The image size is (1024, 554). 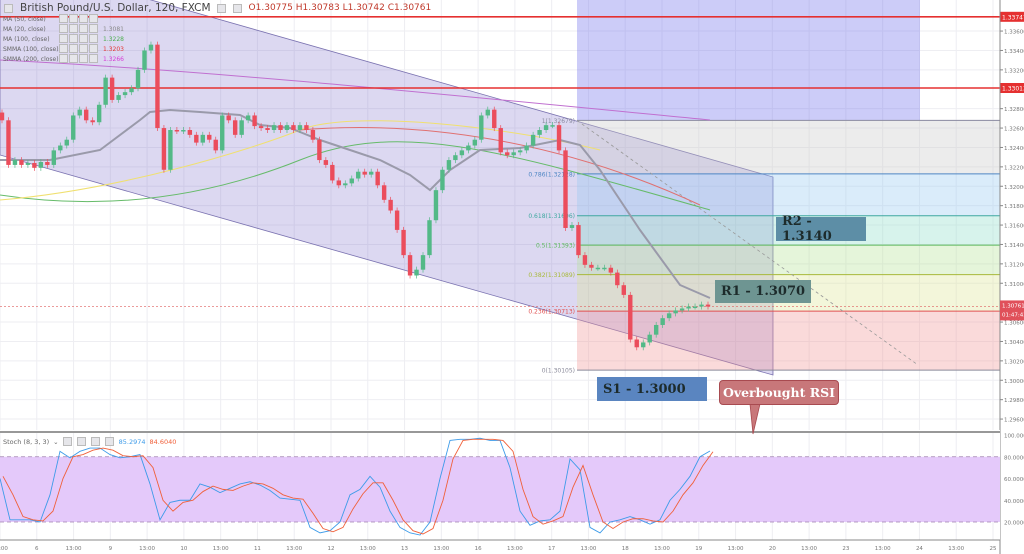 What do you see at coordinates (81, 441) in the screenshot?
I see `stoch-hide-icon` at bounding box center [81, 441].